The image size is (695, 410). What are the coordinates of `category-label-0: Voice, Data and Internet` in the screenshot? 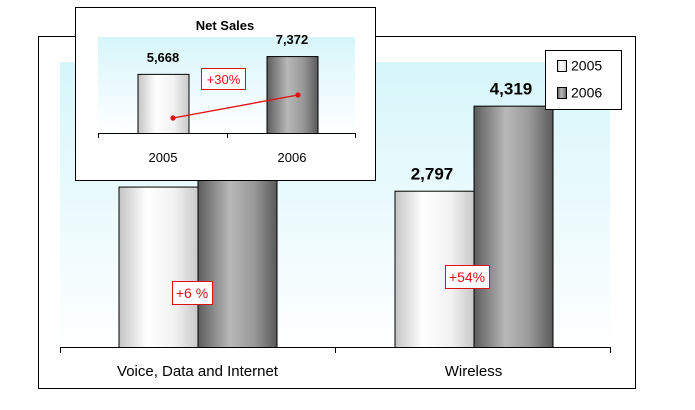 It's located at (198, 371).